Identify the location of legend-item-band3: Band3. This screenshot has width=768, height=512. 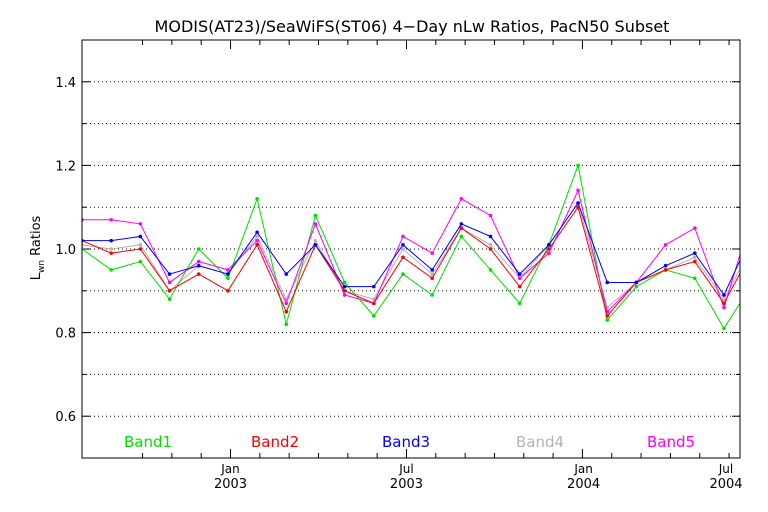
(406, 442).